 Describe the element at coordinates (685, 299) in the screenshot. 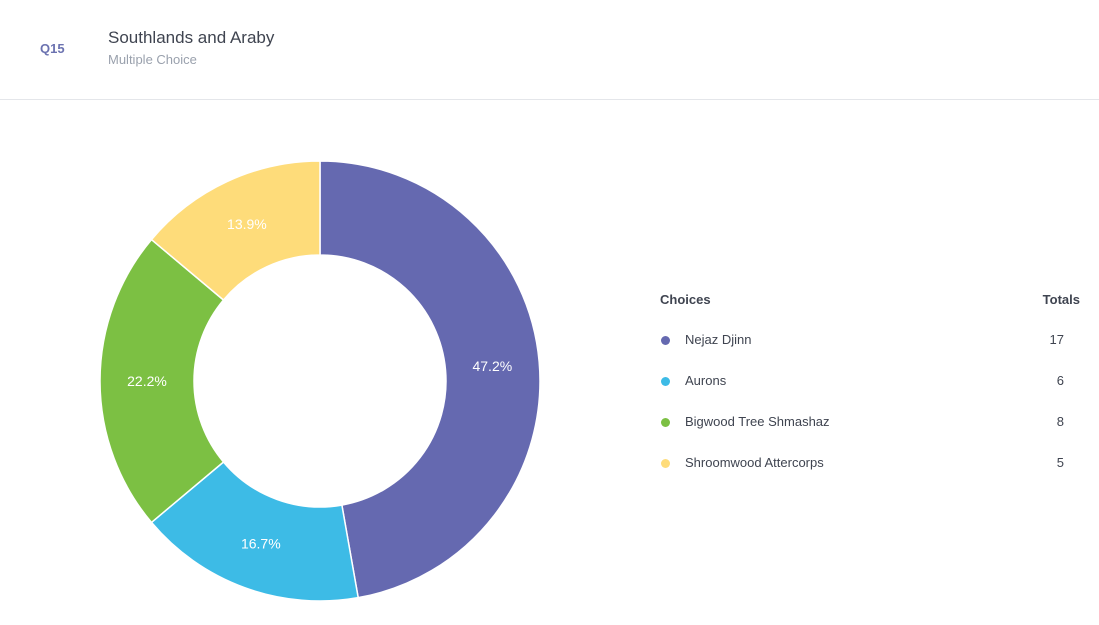

I see `choices-column-header: Choices` at that location.